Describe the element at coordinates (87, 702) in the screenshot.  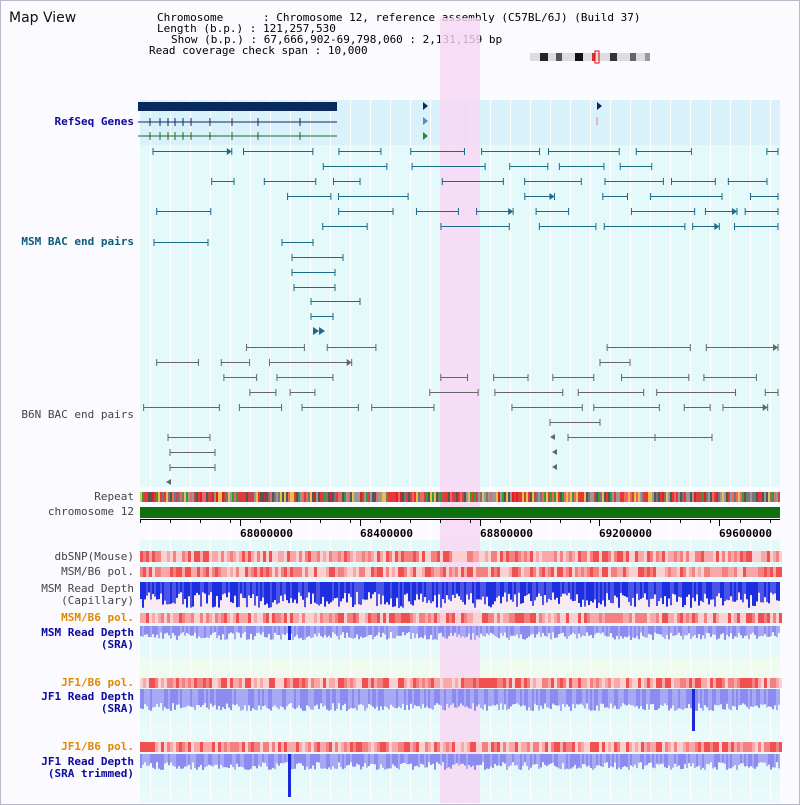
I see `track-label-jf1-read-sra: JF1 Read Depth (SRA)` at that location.